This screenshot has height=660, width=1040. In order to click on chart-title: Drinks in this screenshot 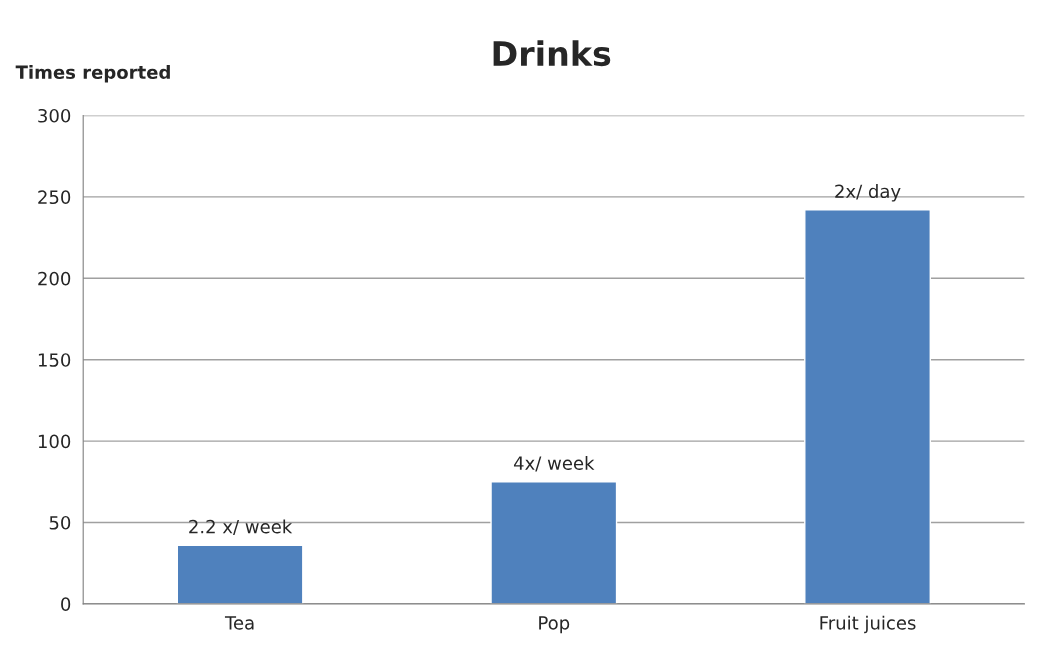, I will do `click(552, 53)`.